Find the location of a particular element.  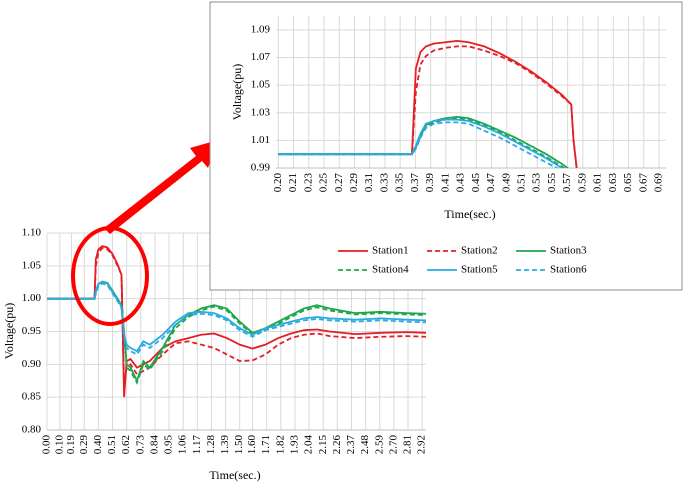

y-tick-label: 1.00 is located at coordinates (32, 298).